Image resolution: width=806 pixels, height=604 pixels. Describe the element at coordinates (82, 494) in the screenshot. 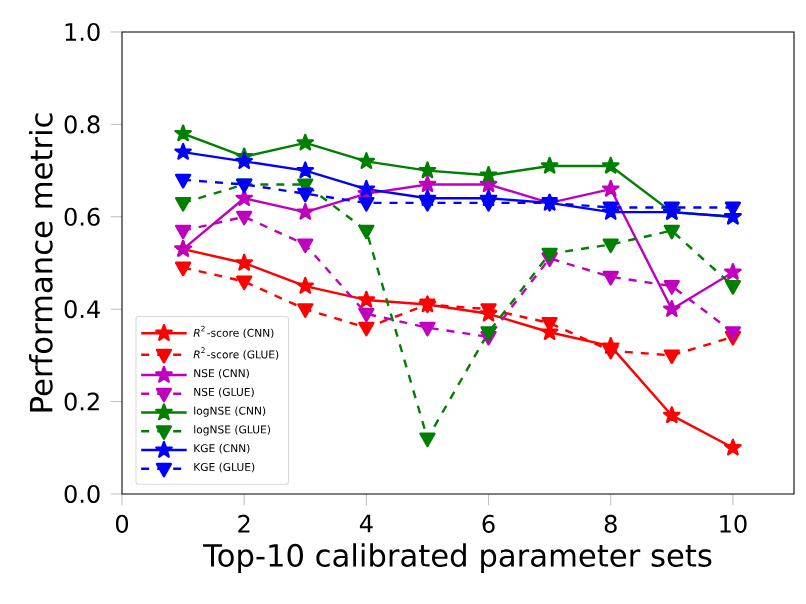

I see `y-tick-label: 0.0` at that location.